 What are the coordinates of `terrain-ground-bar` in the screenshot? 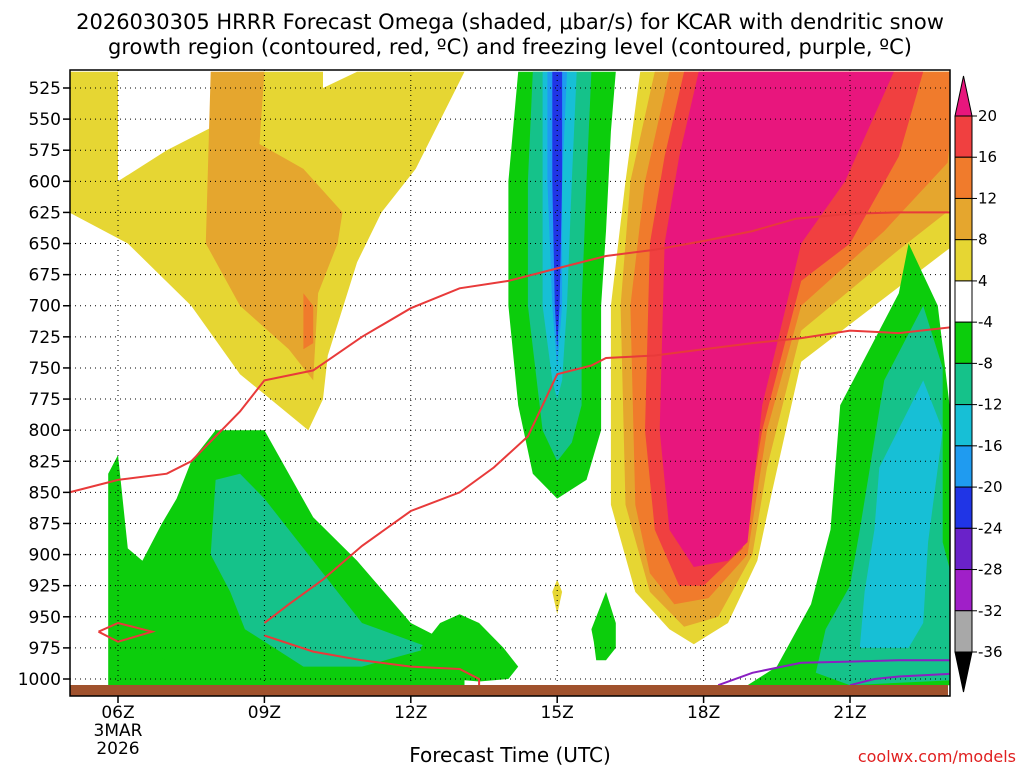 It's located at (509, 690).